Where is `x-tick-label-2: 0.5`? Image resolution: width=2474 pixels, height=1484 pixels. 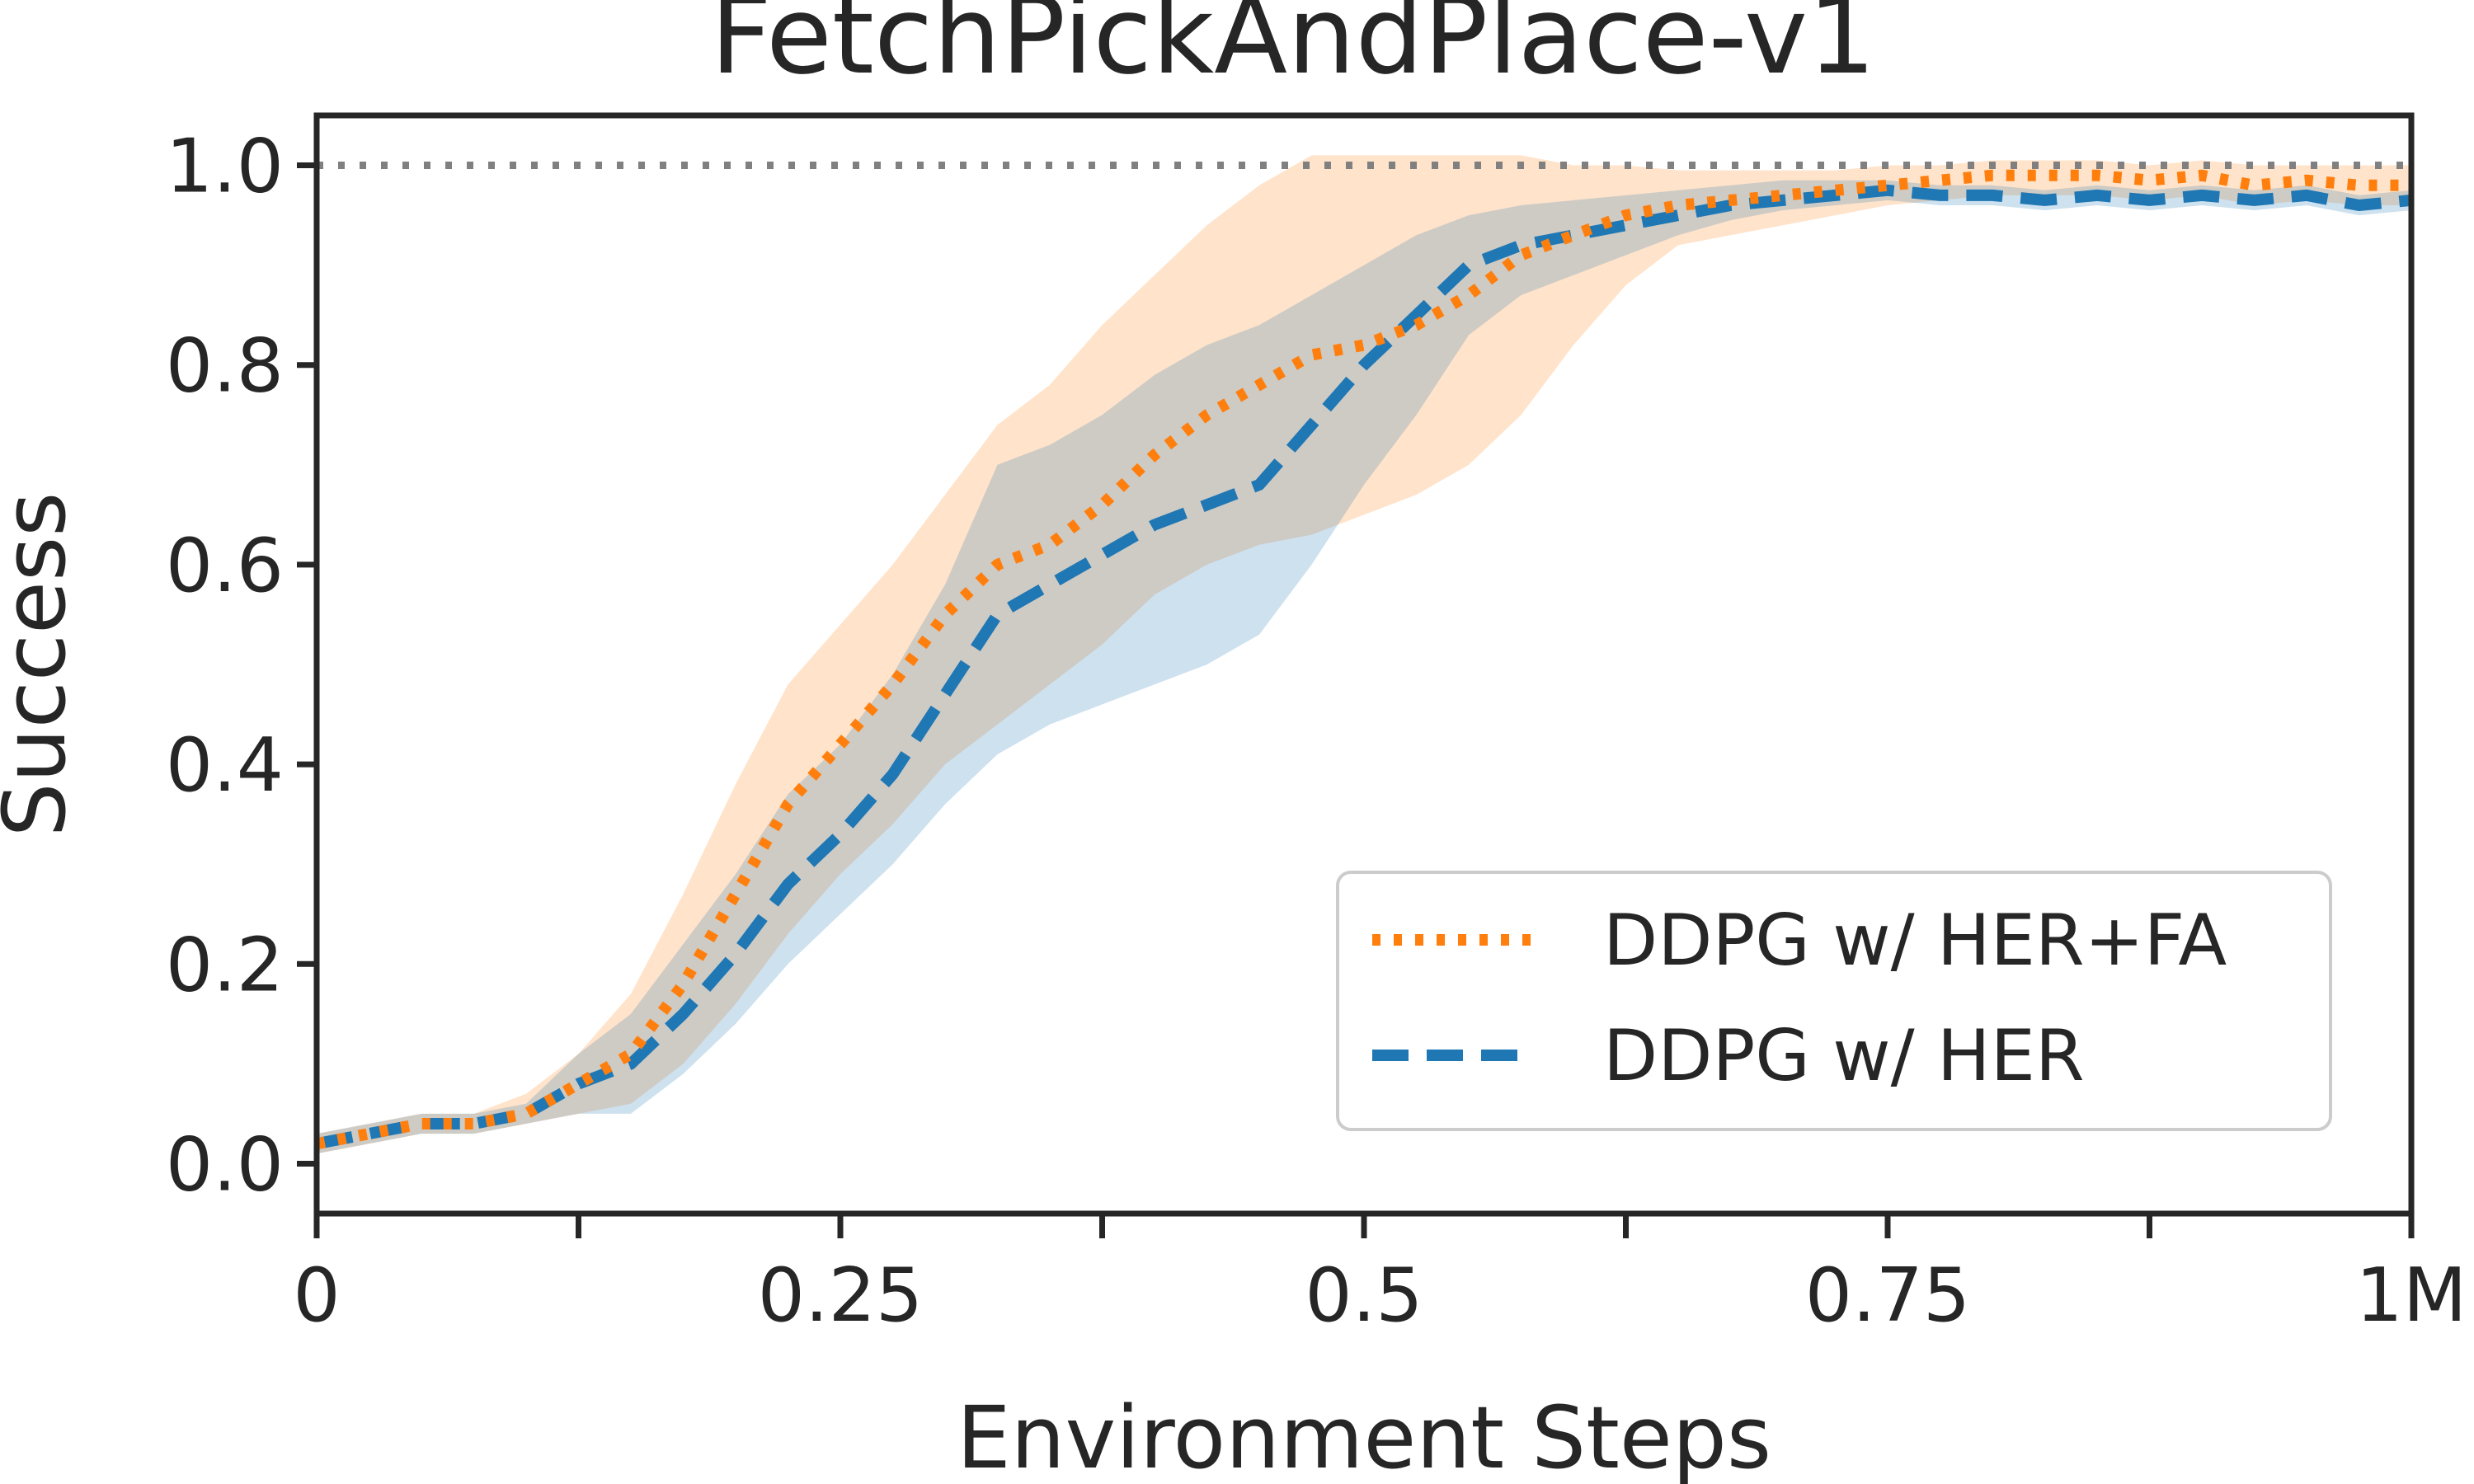
x-tick-label-2: 0.5 is located at coordinates (1364, 1295).